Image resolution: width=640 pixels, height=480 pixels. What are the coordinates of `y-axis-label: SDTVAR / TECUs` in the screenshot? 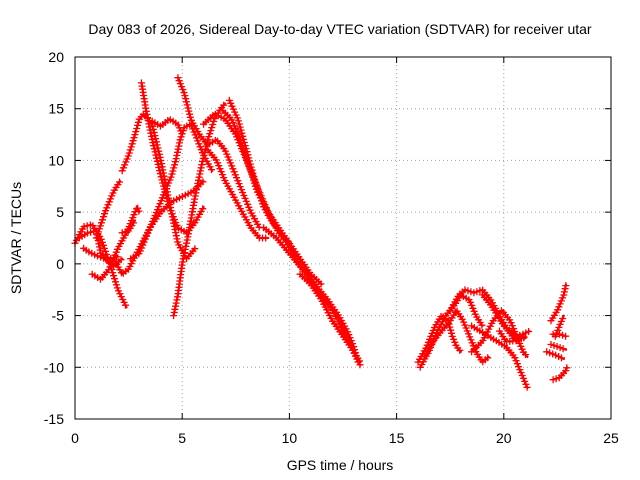 It's located at (16, 238).